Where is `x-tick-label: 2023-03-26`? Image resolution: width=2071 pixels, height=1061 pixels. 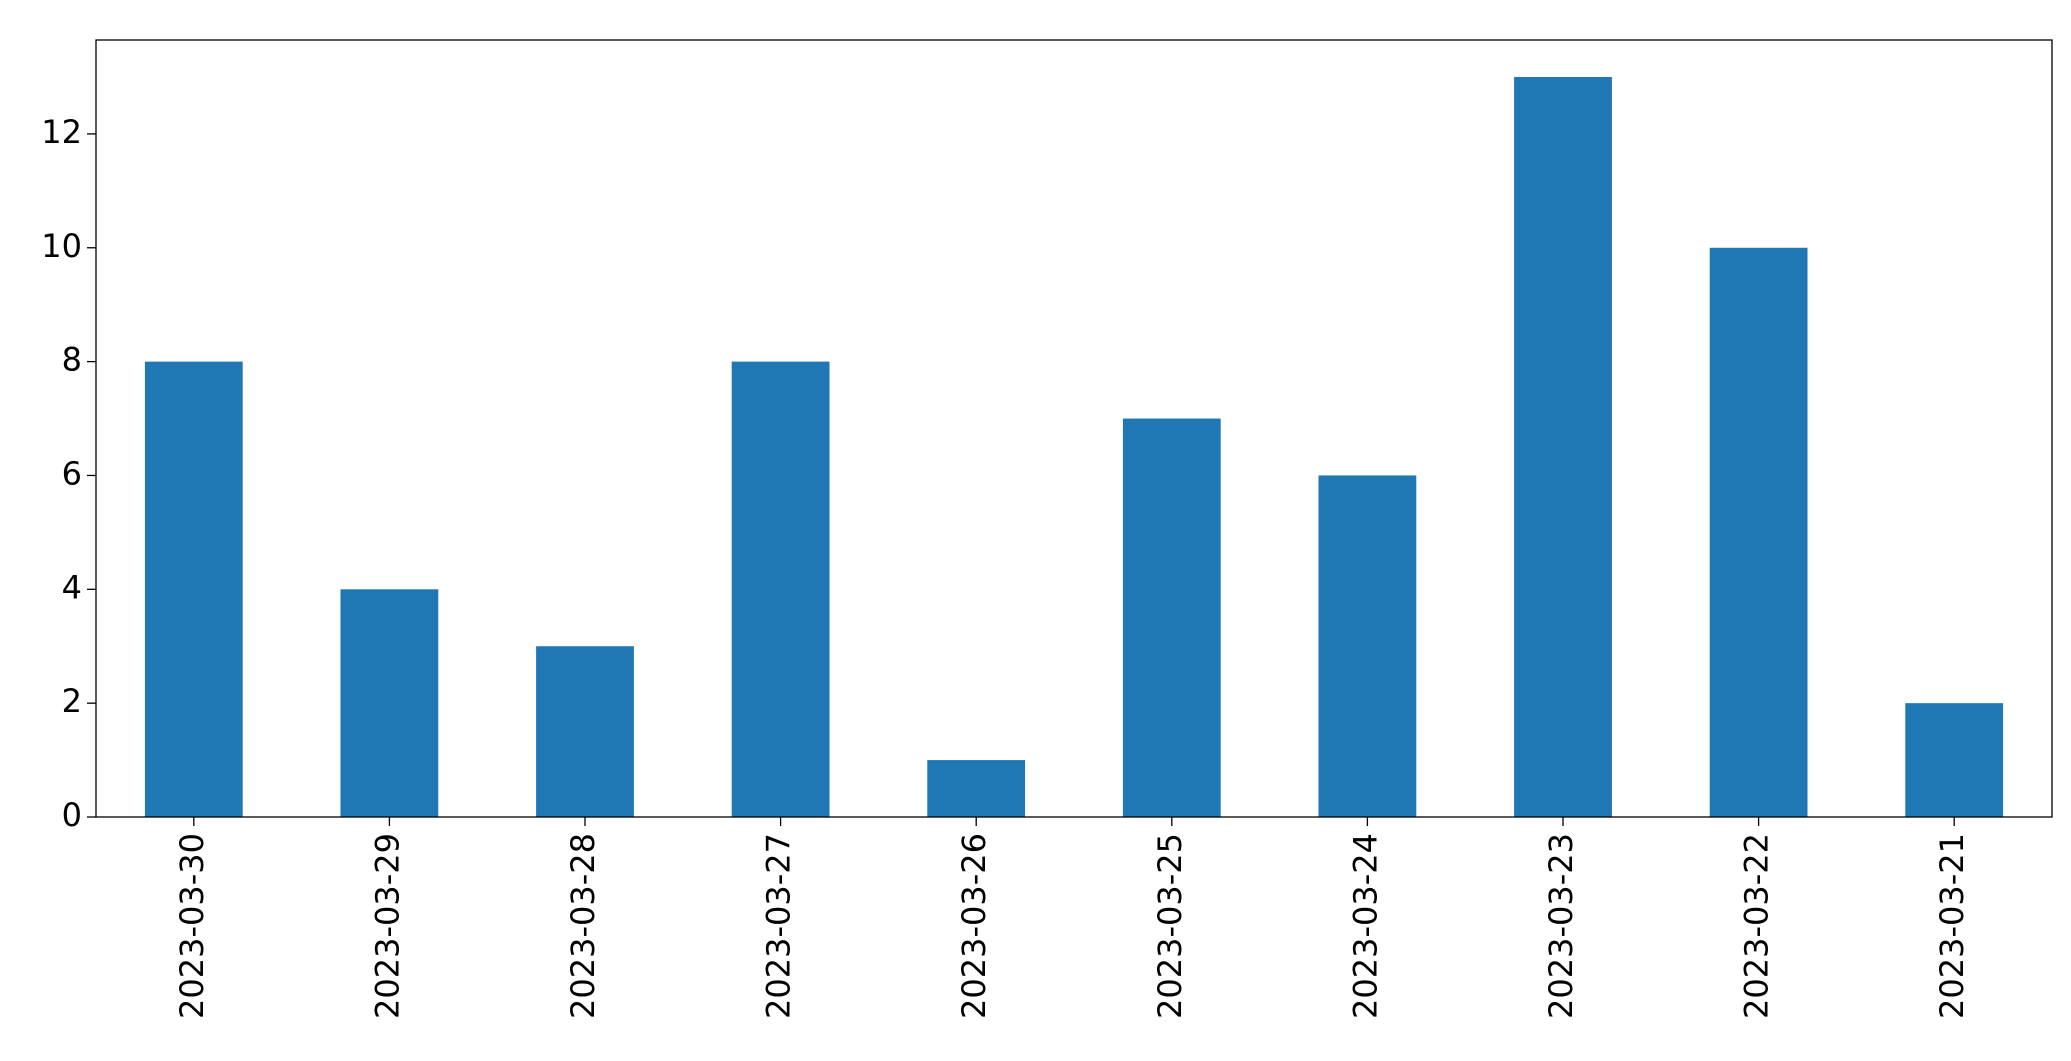 x-tick-label: 2023-03-26 is located at coordinates (974, 926).